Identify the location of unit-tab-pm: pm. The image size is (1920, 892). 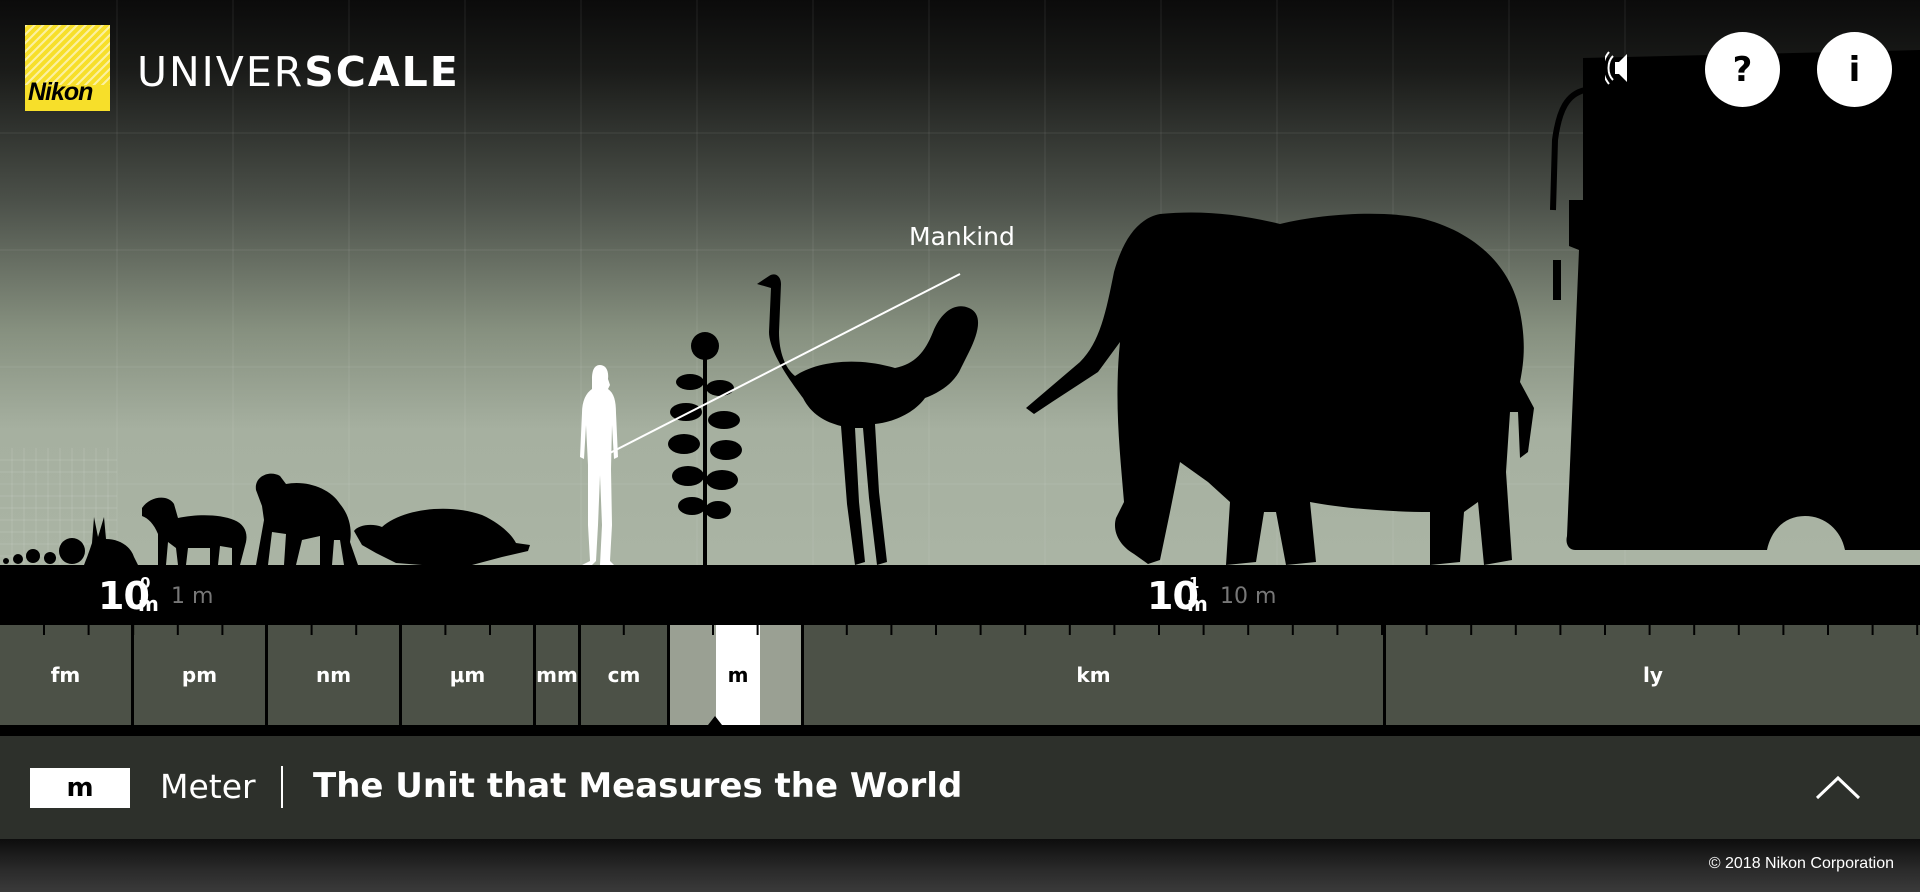
(201, 675).